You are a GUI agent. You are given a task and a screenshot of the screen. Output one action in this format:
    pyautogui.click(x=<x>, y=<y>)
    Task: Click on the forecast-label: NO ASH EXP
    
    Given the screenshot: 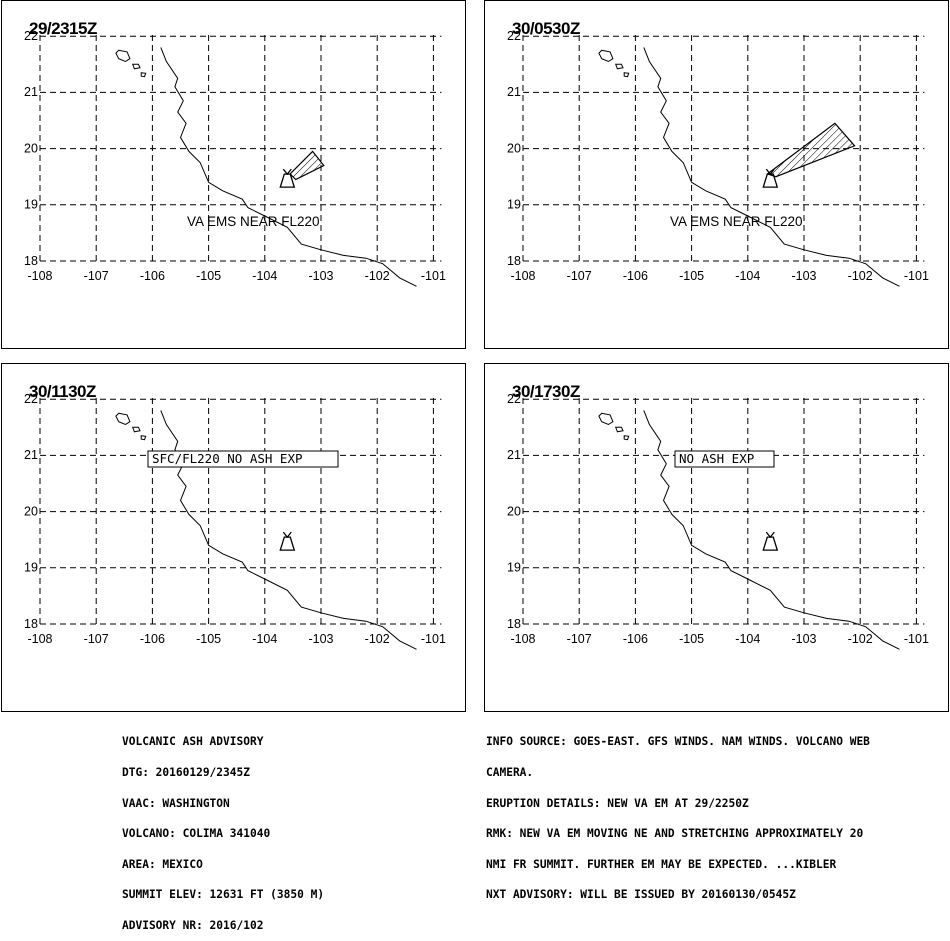 What is the action you would take?
    pyautogui.click(x=716, y=458)
    